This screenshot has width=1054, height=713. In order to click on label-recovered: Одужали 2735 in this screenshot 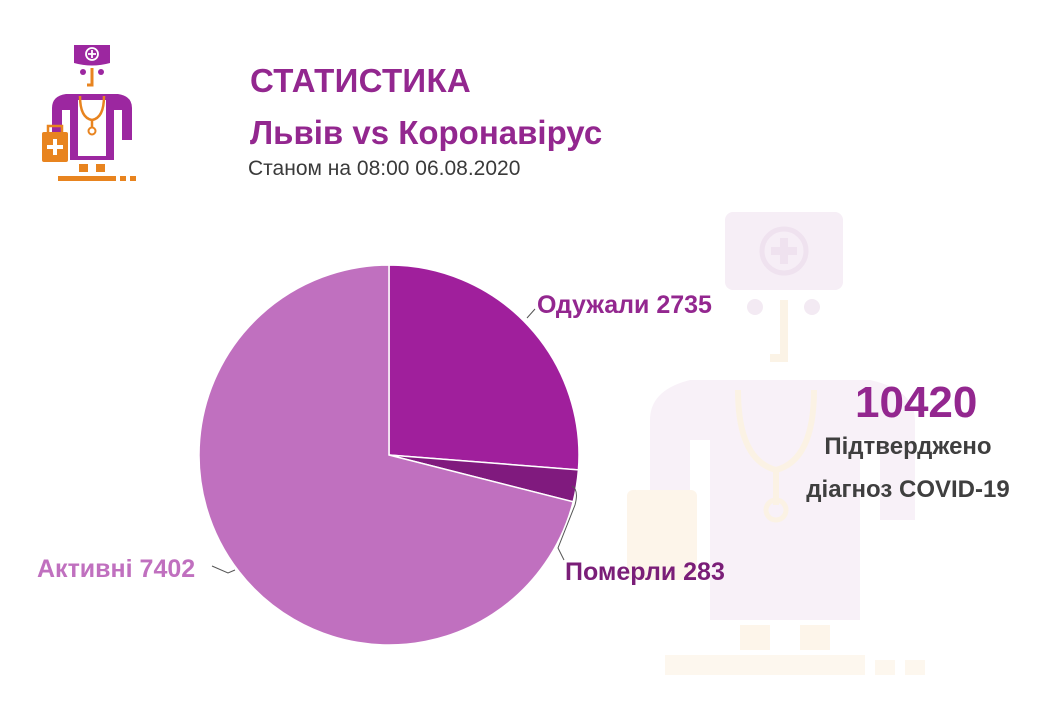, I will do `click(624, 305)`.